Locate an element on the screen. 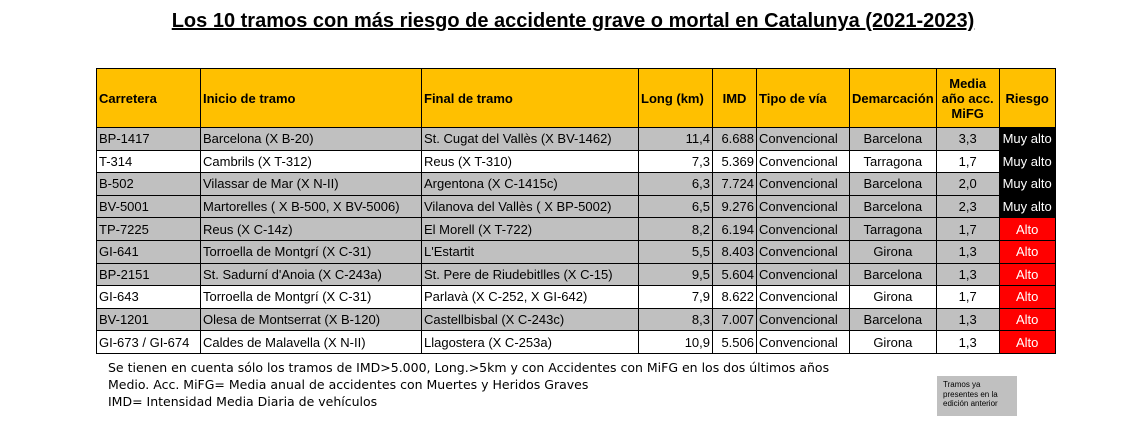  cell-carretera: BP-2151 is located at coordinates (148, 274).